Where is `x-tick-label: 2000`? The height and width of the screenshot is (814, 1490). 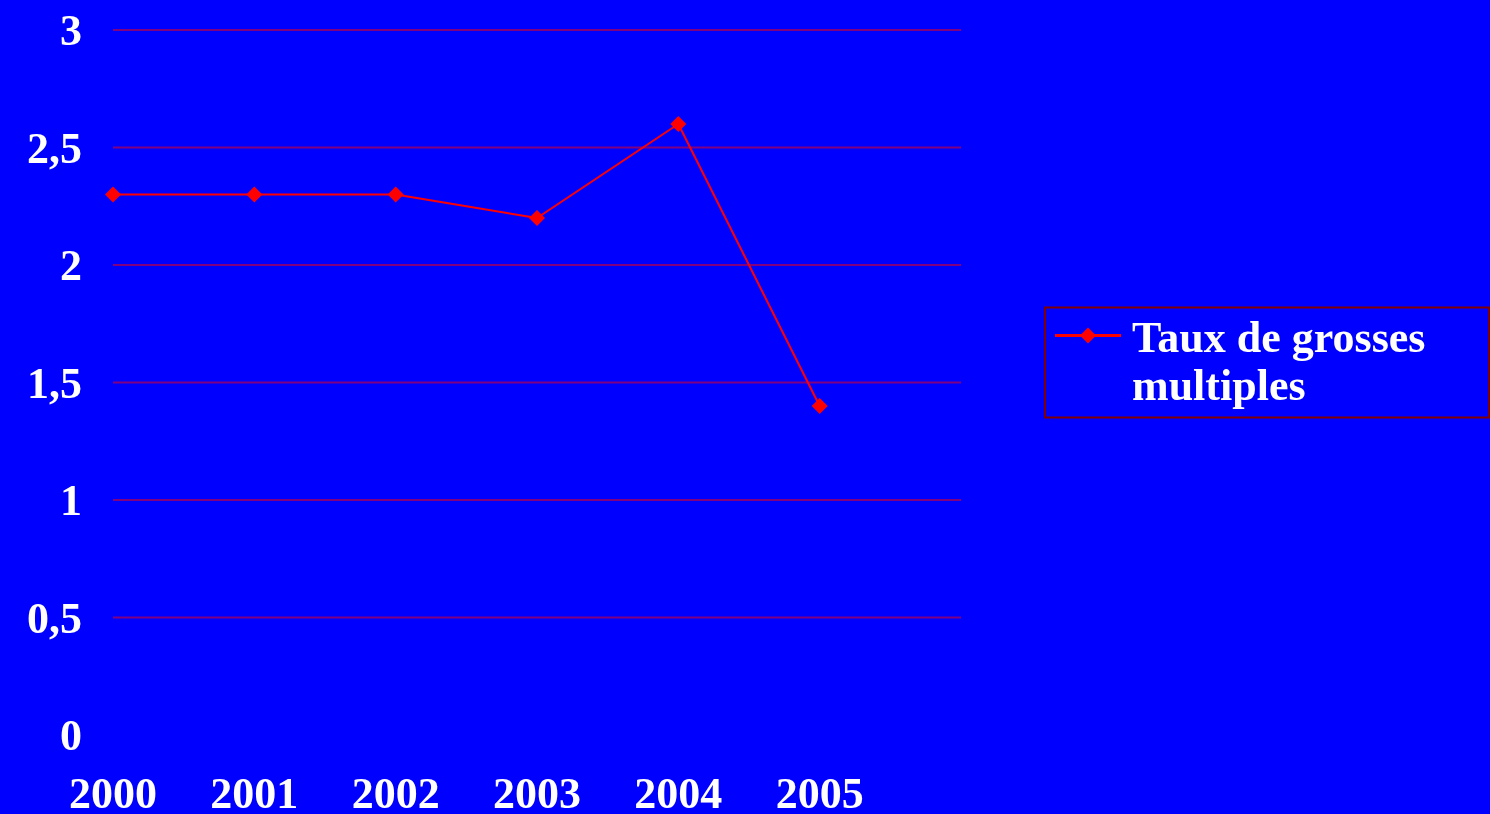
x-tick-label: 2000 is located at coordinates (113, 791).